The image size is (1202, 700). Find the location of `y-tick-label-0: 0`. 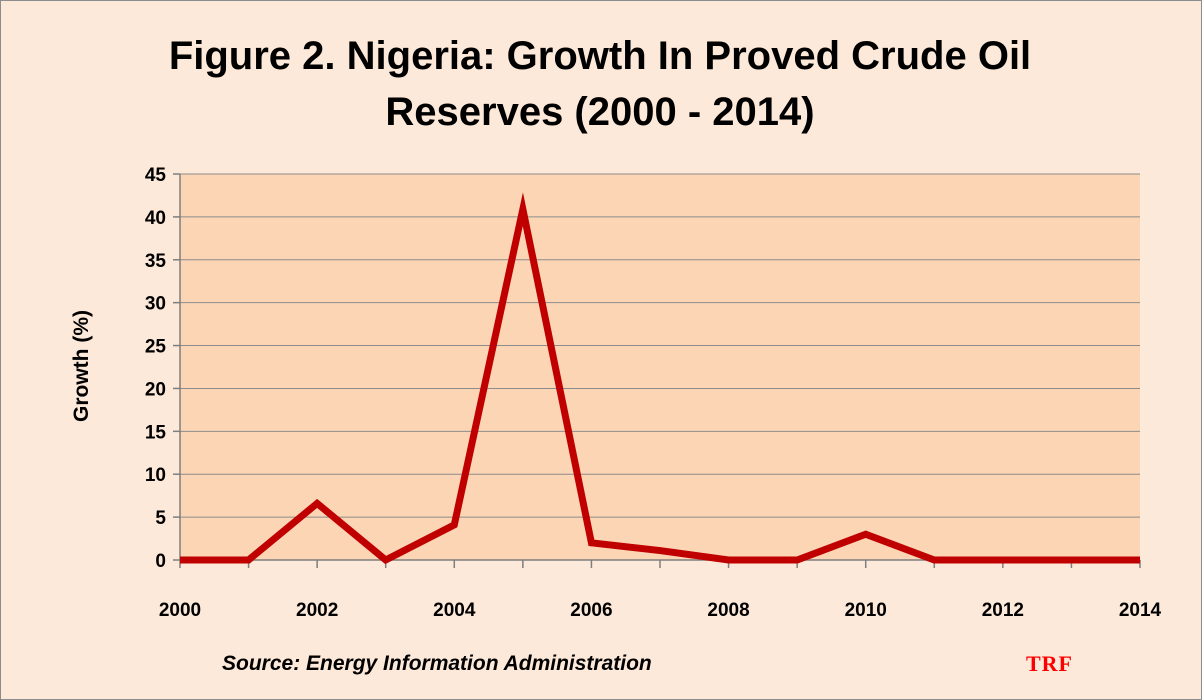

y-tick-label-0: 0 is located at coordinates (160, 561).